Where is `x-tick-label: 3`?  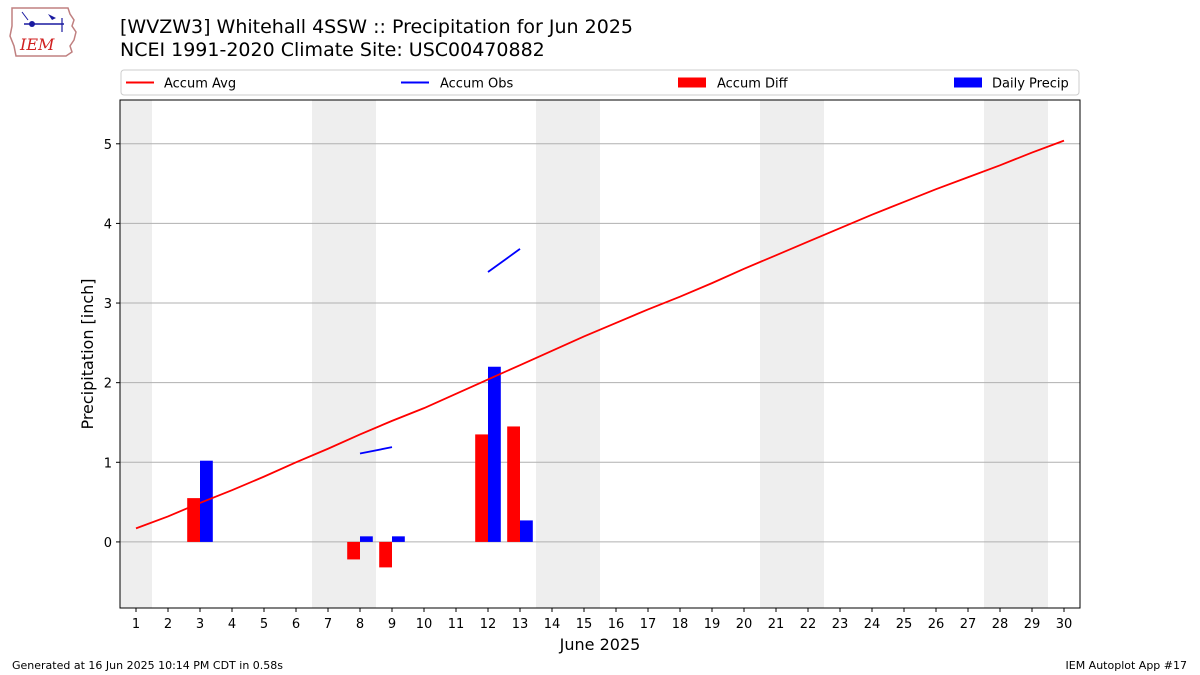 x-tick-label: 3 is located at coordinates (200, 624).